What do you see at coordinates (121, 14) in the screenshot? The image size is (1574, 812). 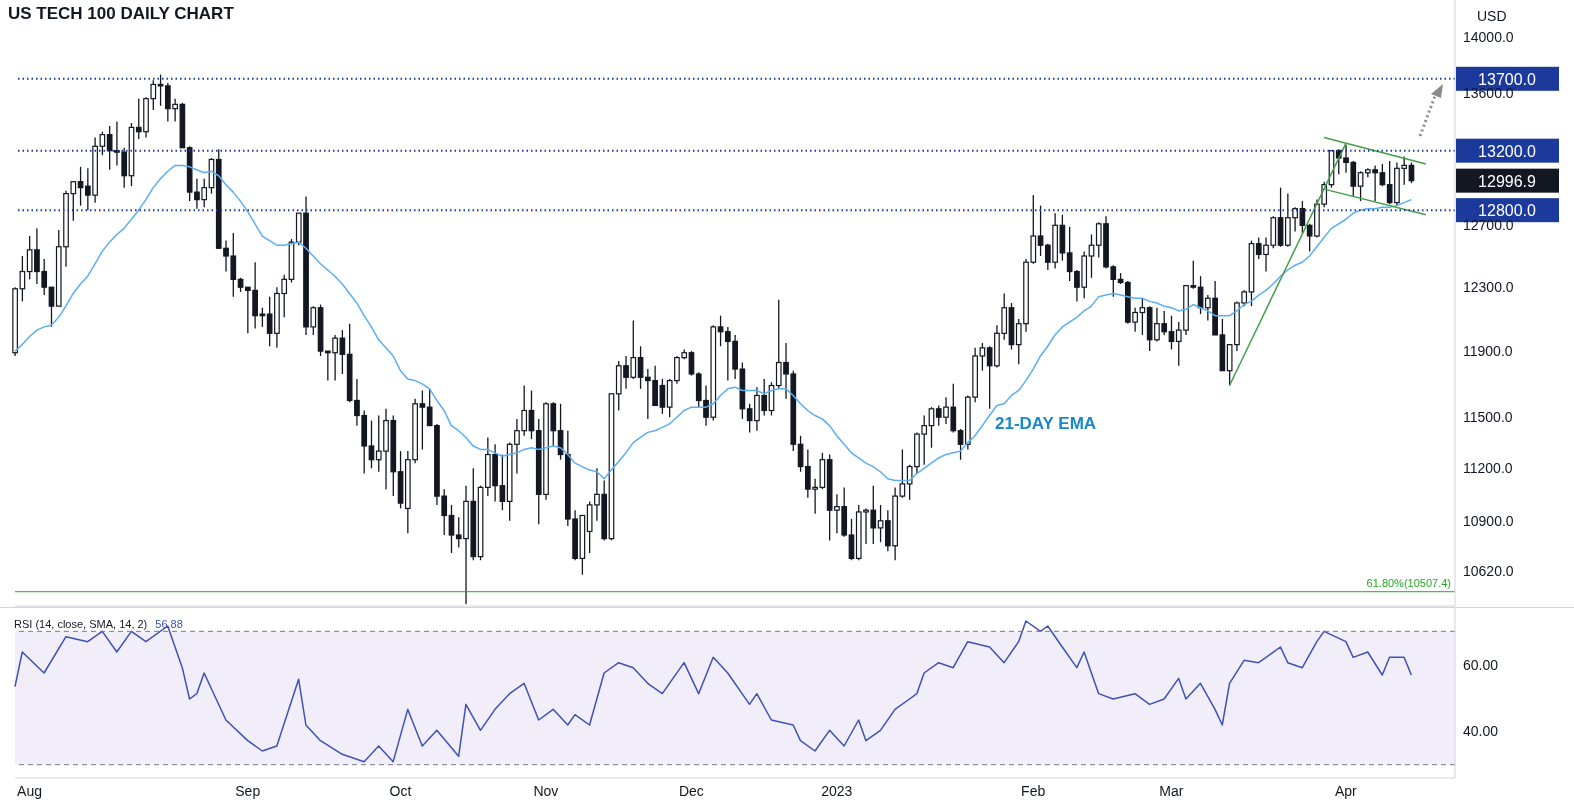 I see `chart-title: US TECH 100 DAILY CHART` at bounding box center [121, 14].